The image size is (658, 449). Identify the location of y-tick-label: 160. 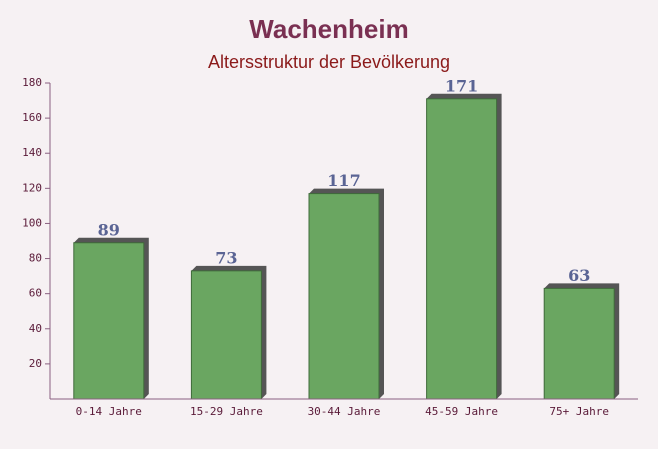
(32, 117).